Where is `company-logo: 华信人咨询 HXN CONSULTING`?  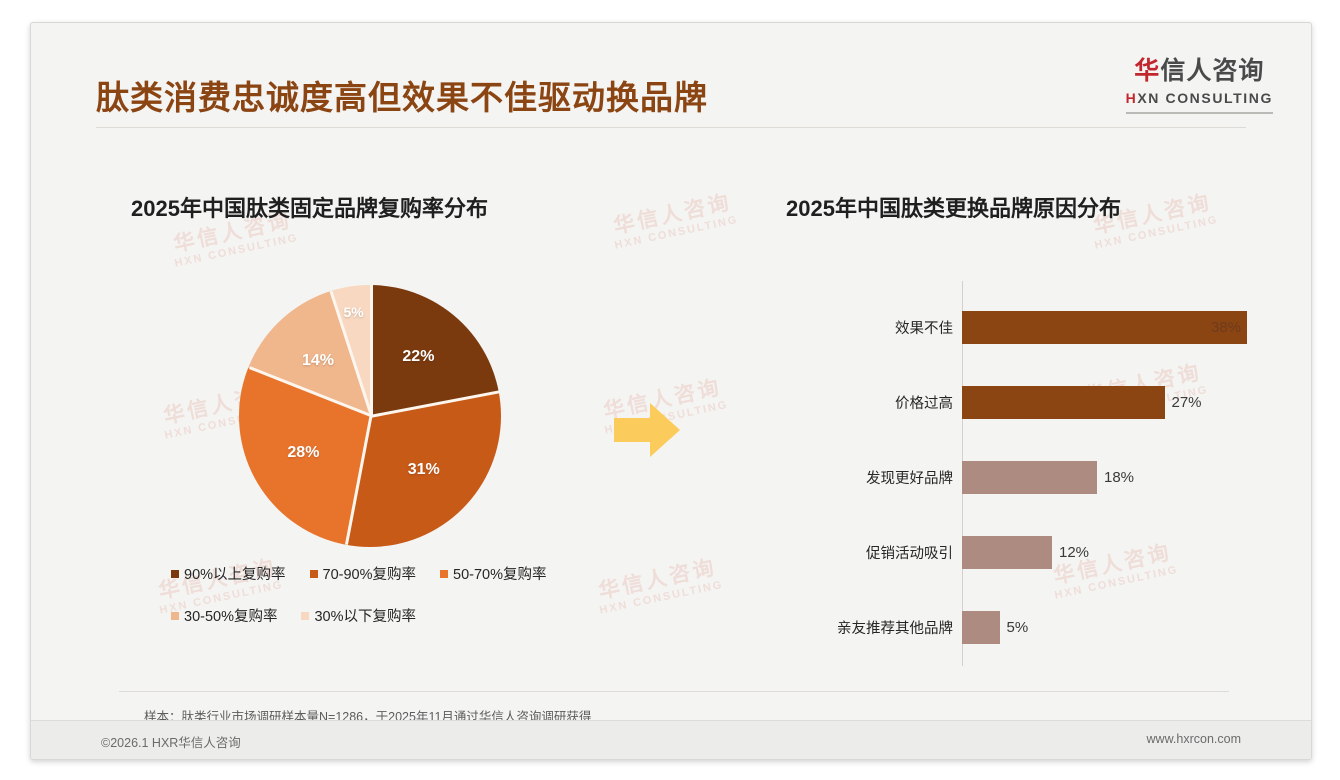
company-logo: 华信人咨询 HXN CONSULTING is located at coordinates (1199, 86).